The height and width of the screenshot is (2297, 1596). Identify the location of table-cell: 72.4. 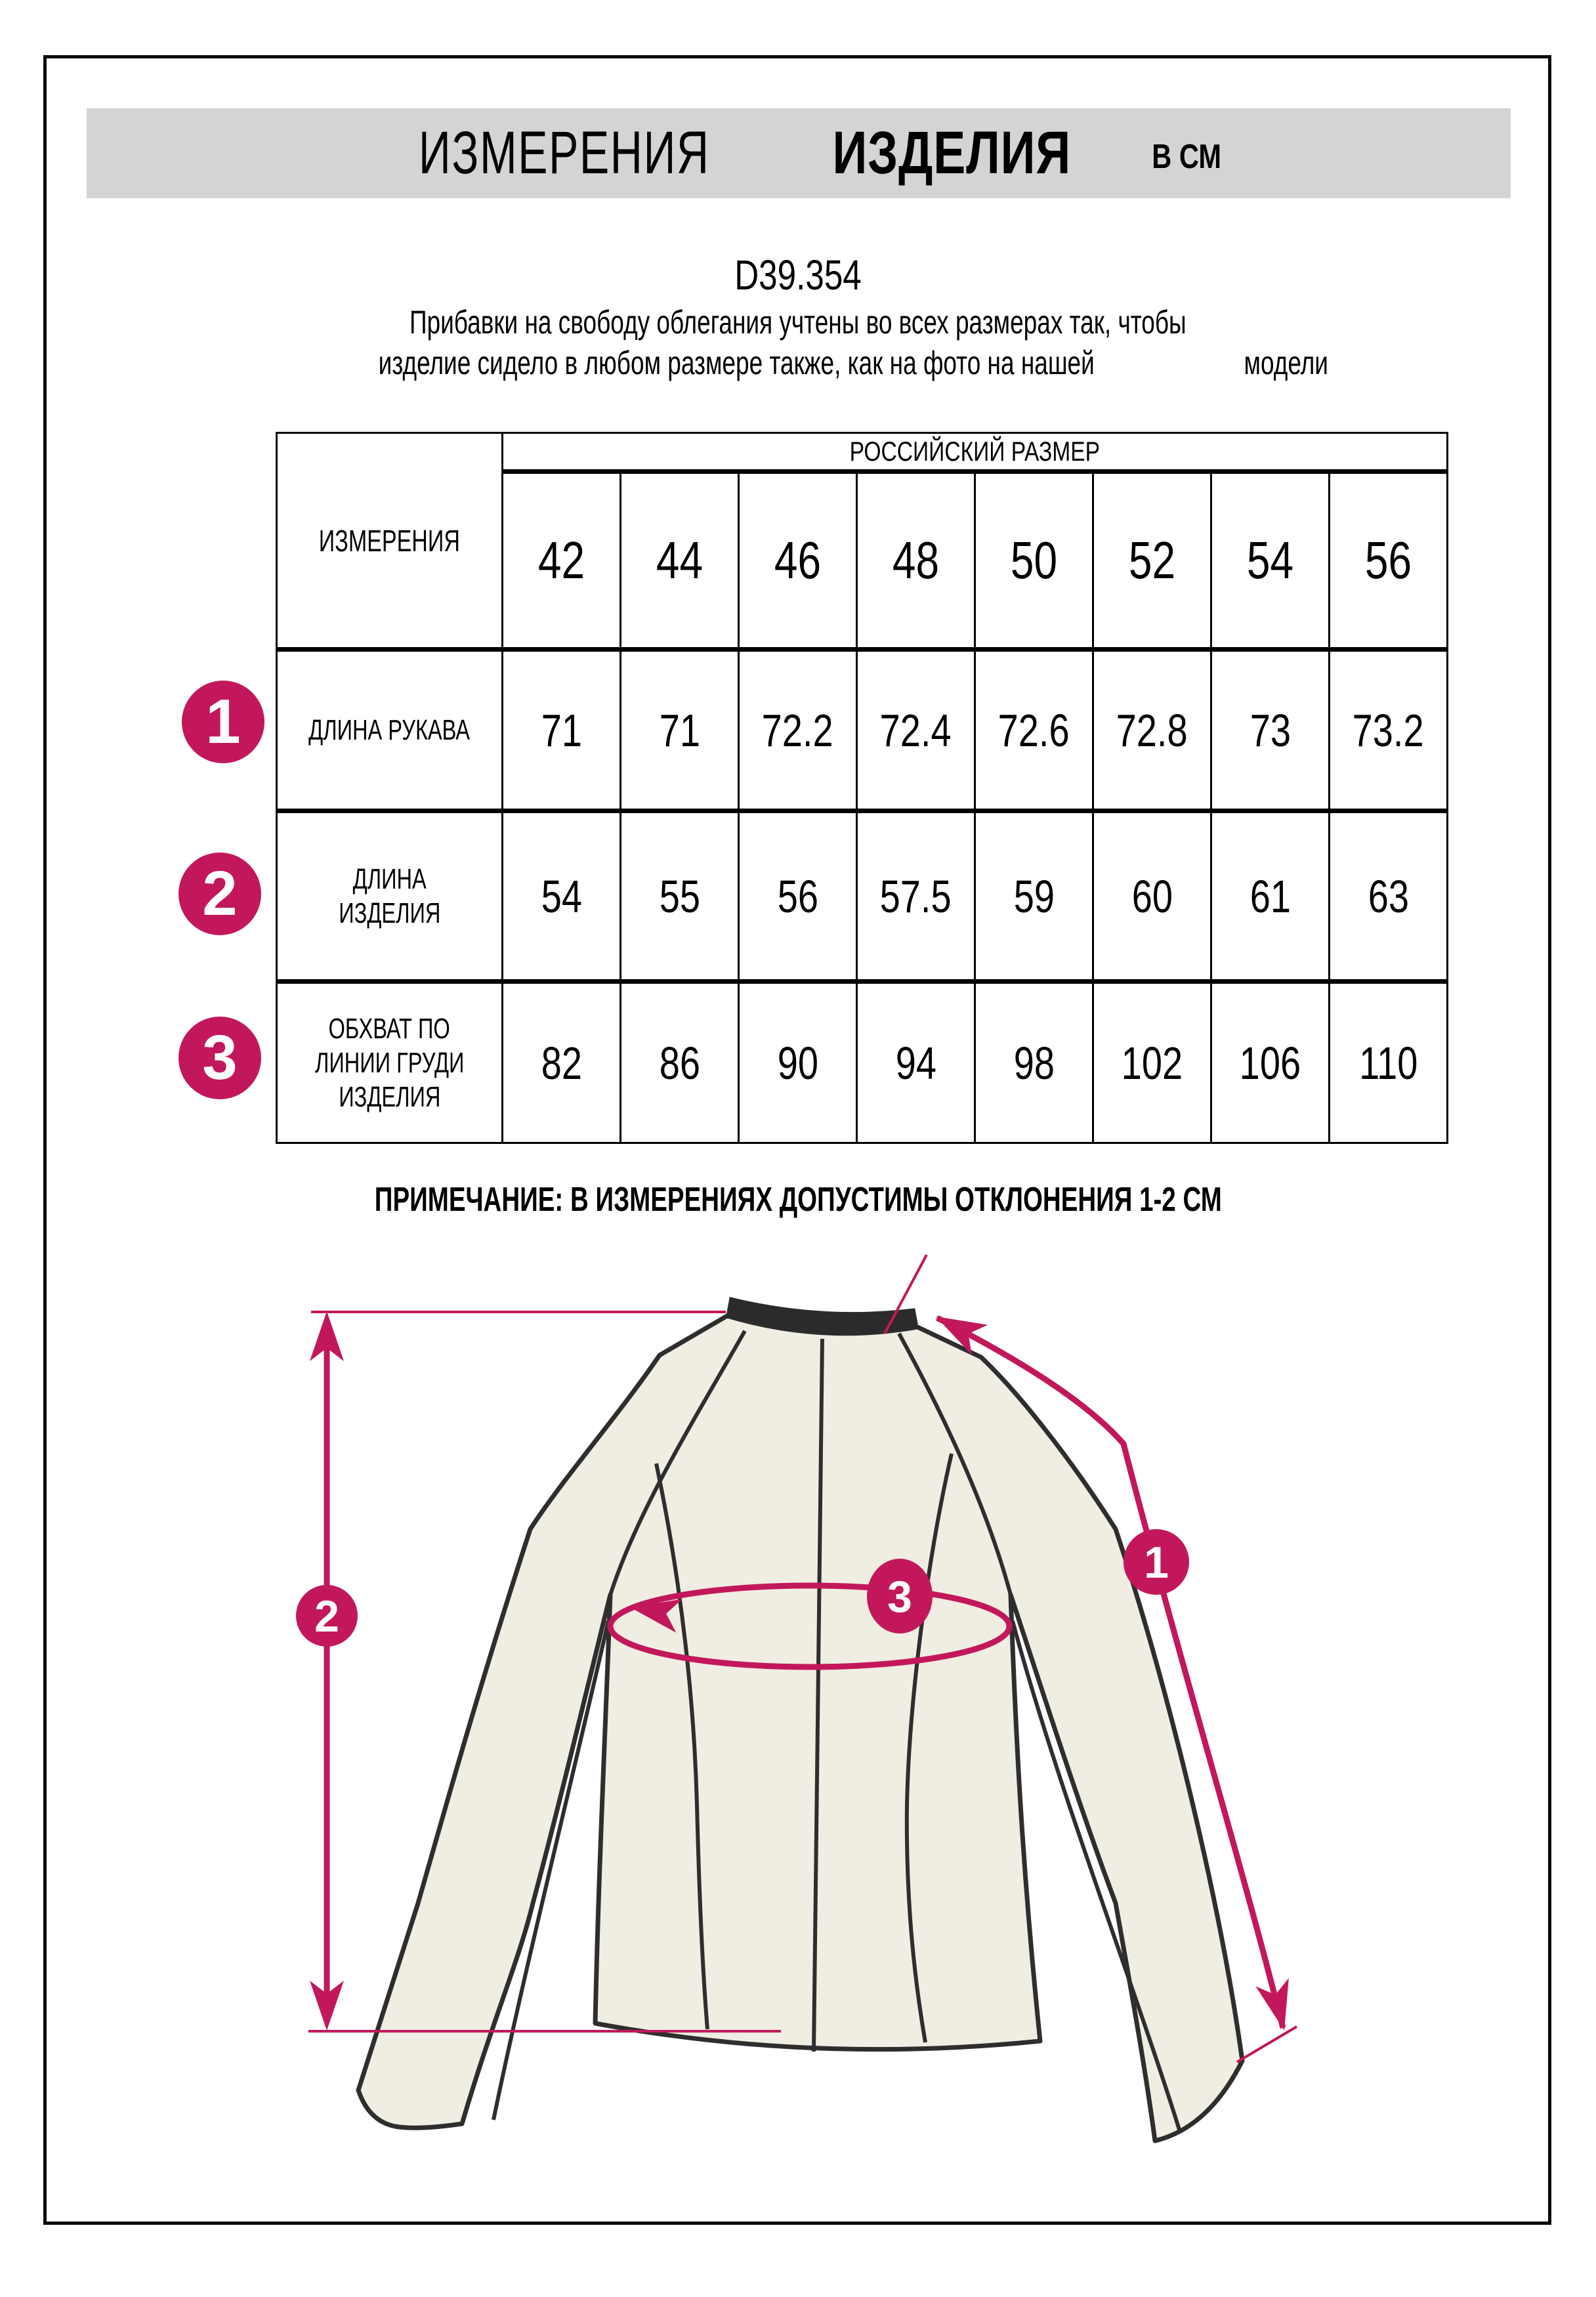
(916, 730).